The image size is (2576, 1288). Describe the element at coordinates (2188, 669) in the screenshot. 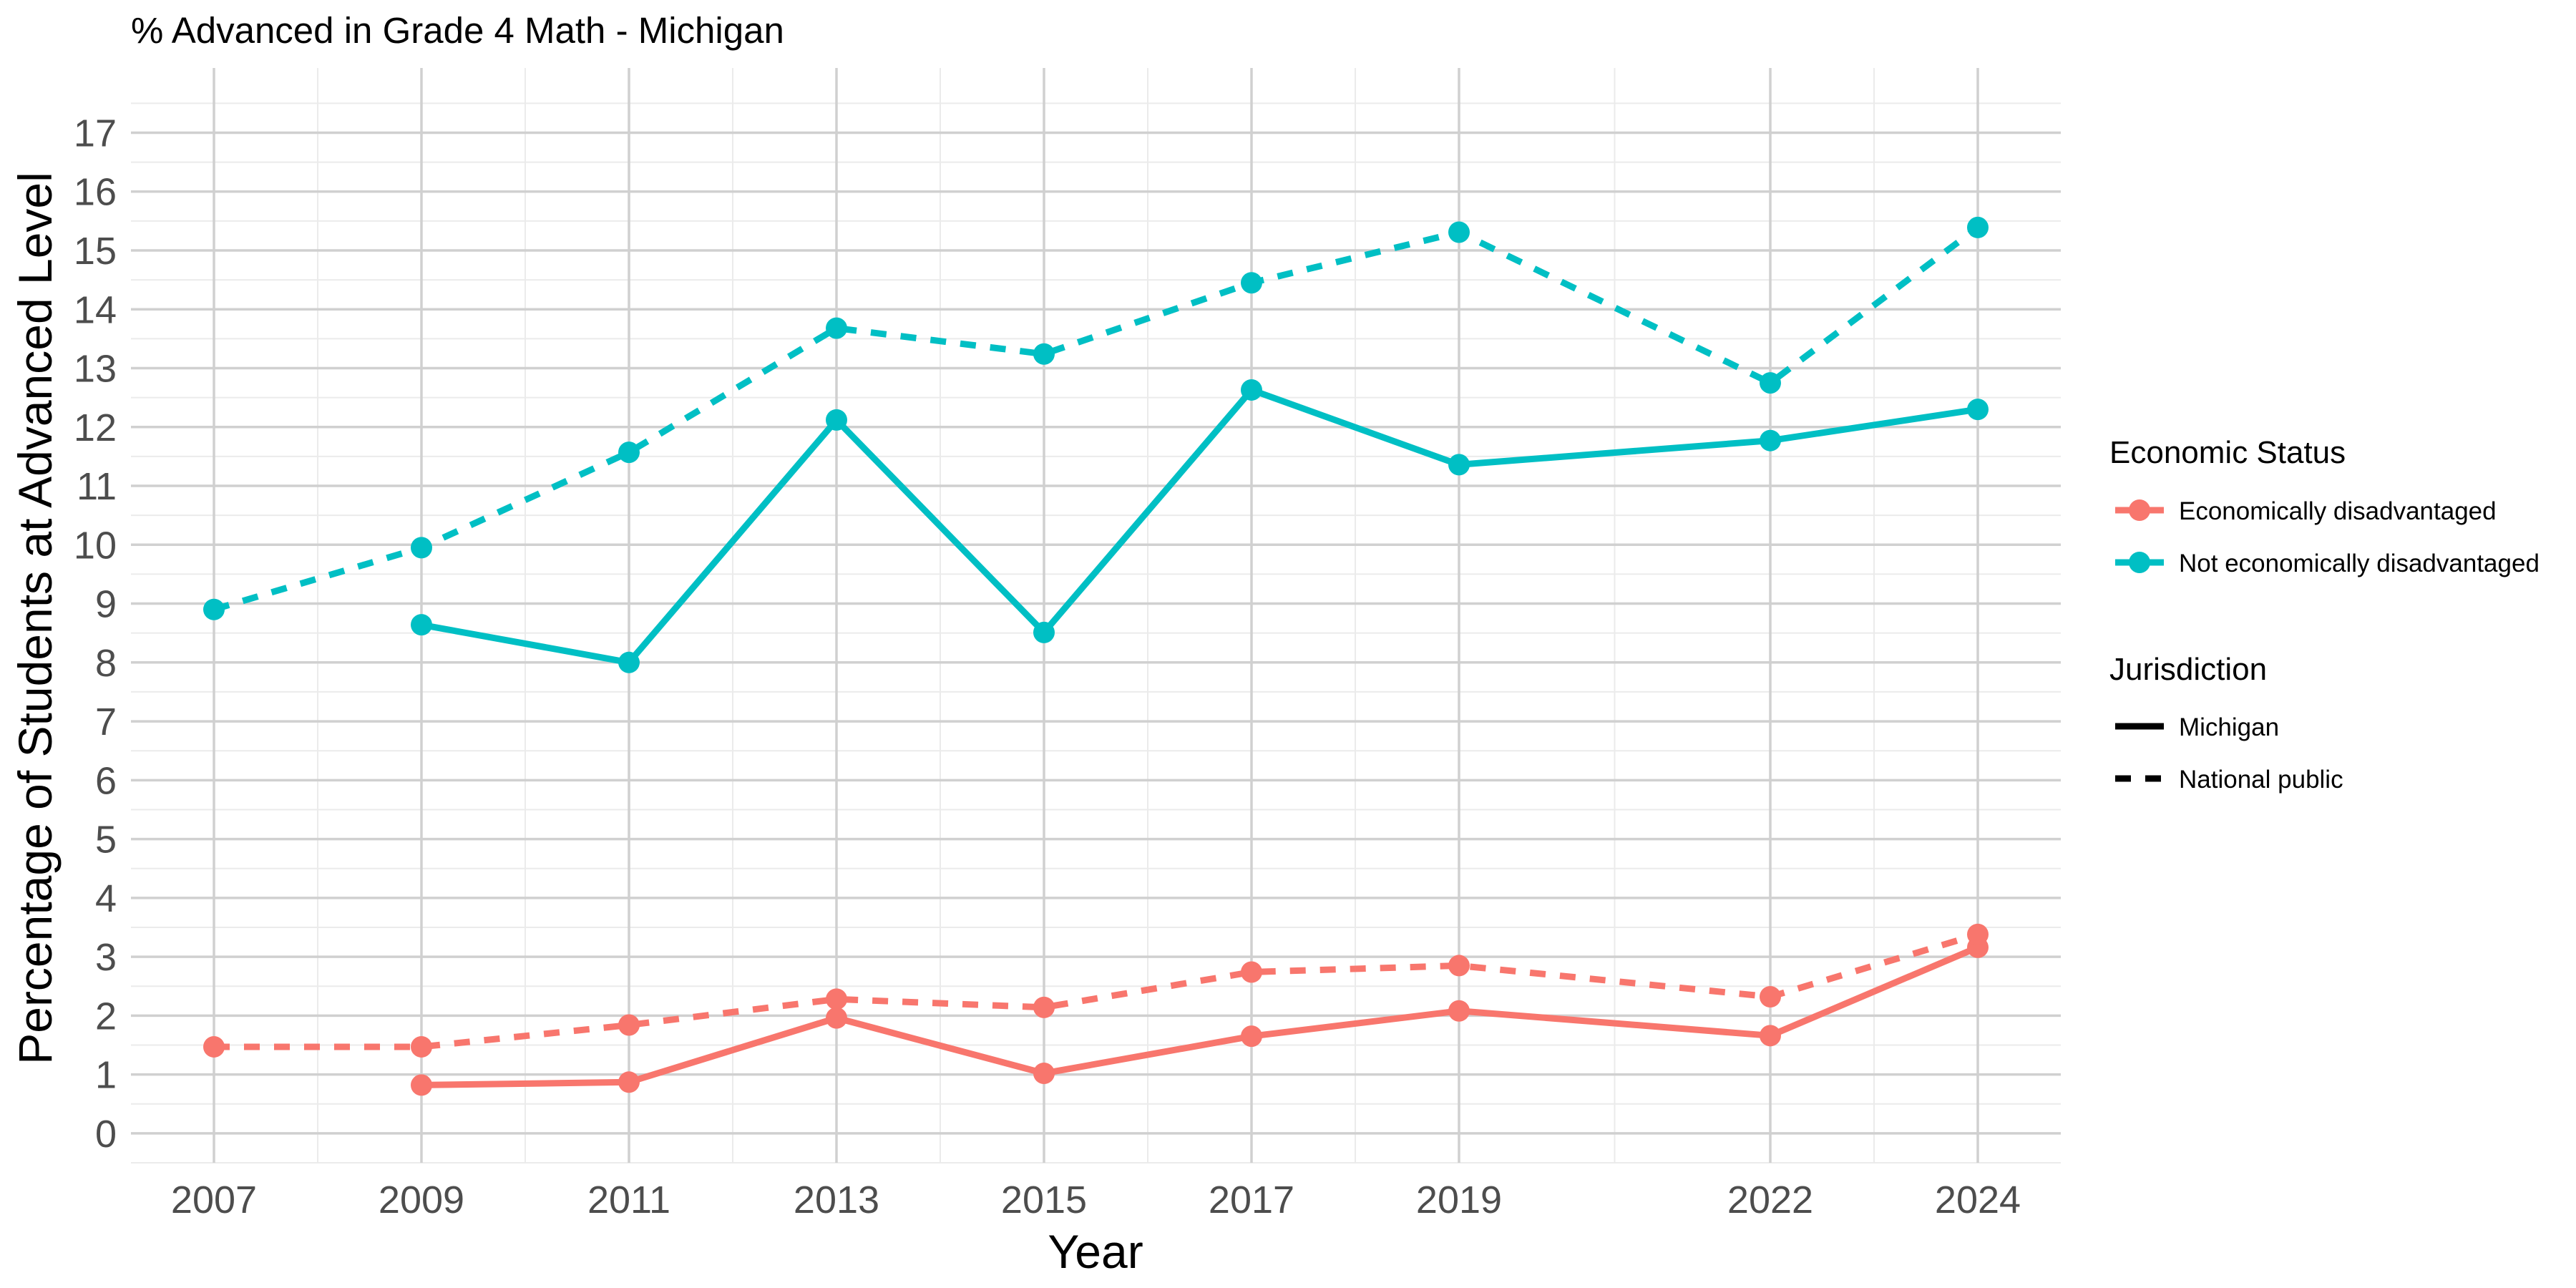

I see `legend-title-jurisdiction: Jurisdiction` at that location.